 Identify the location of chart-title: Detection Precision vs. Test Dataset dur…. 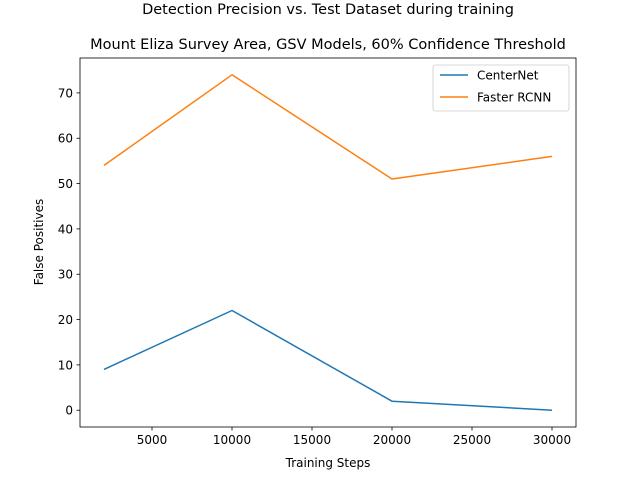
(328, 10).